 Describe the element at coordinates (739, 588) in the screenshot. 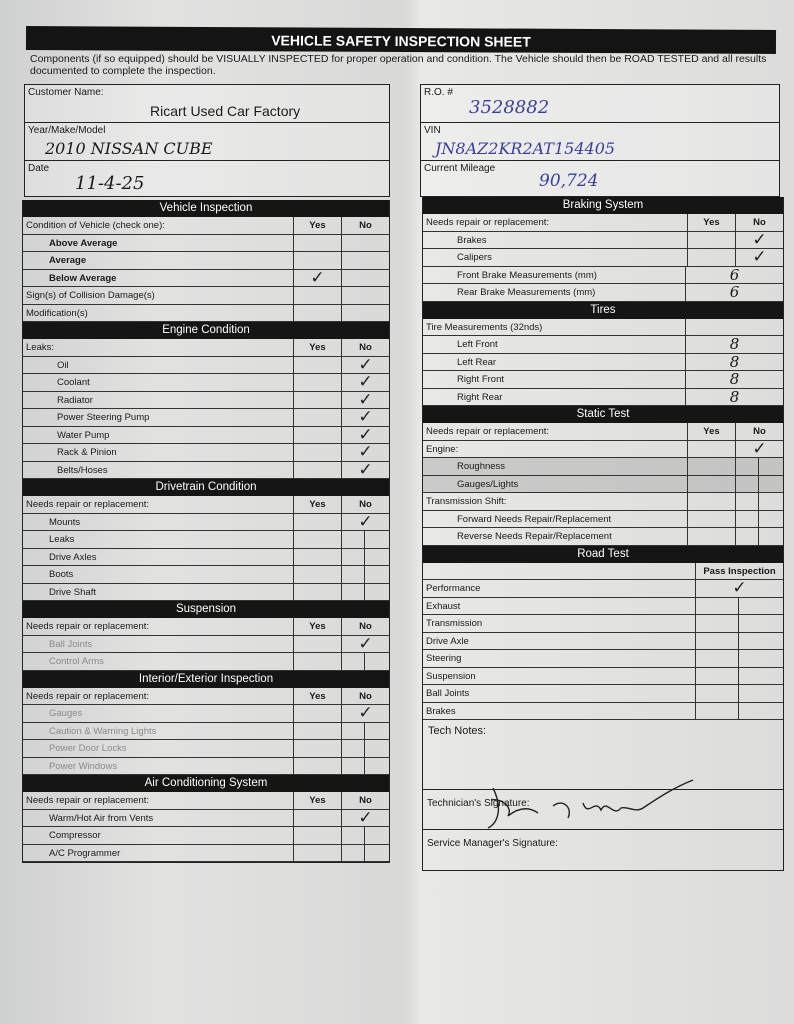

I see `checkbox-pass-inspection: ✓` at that location.